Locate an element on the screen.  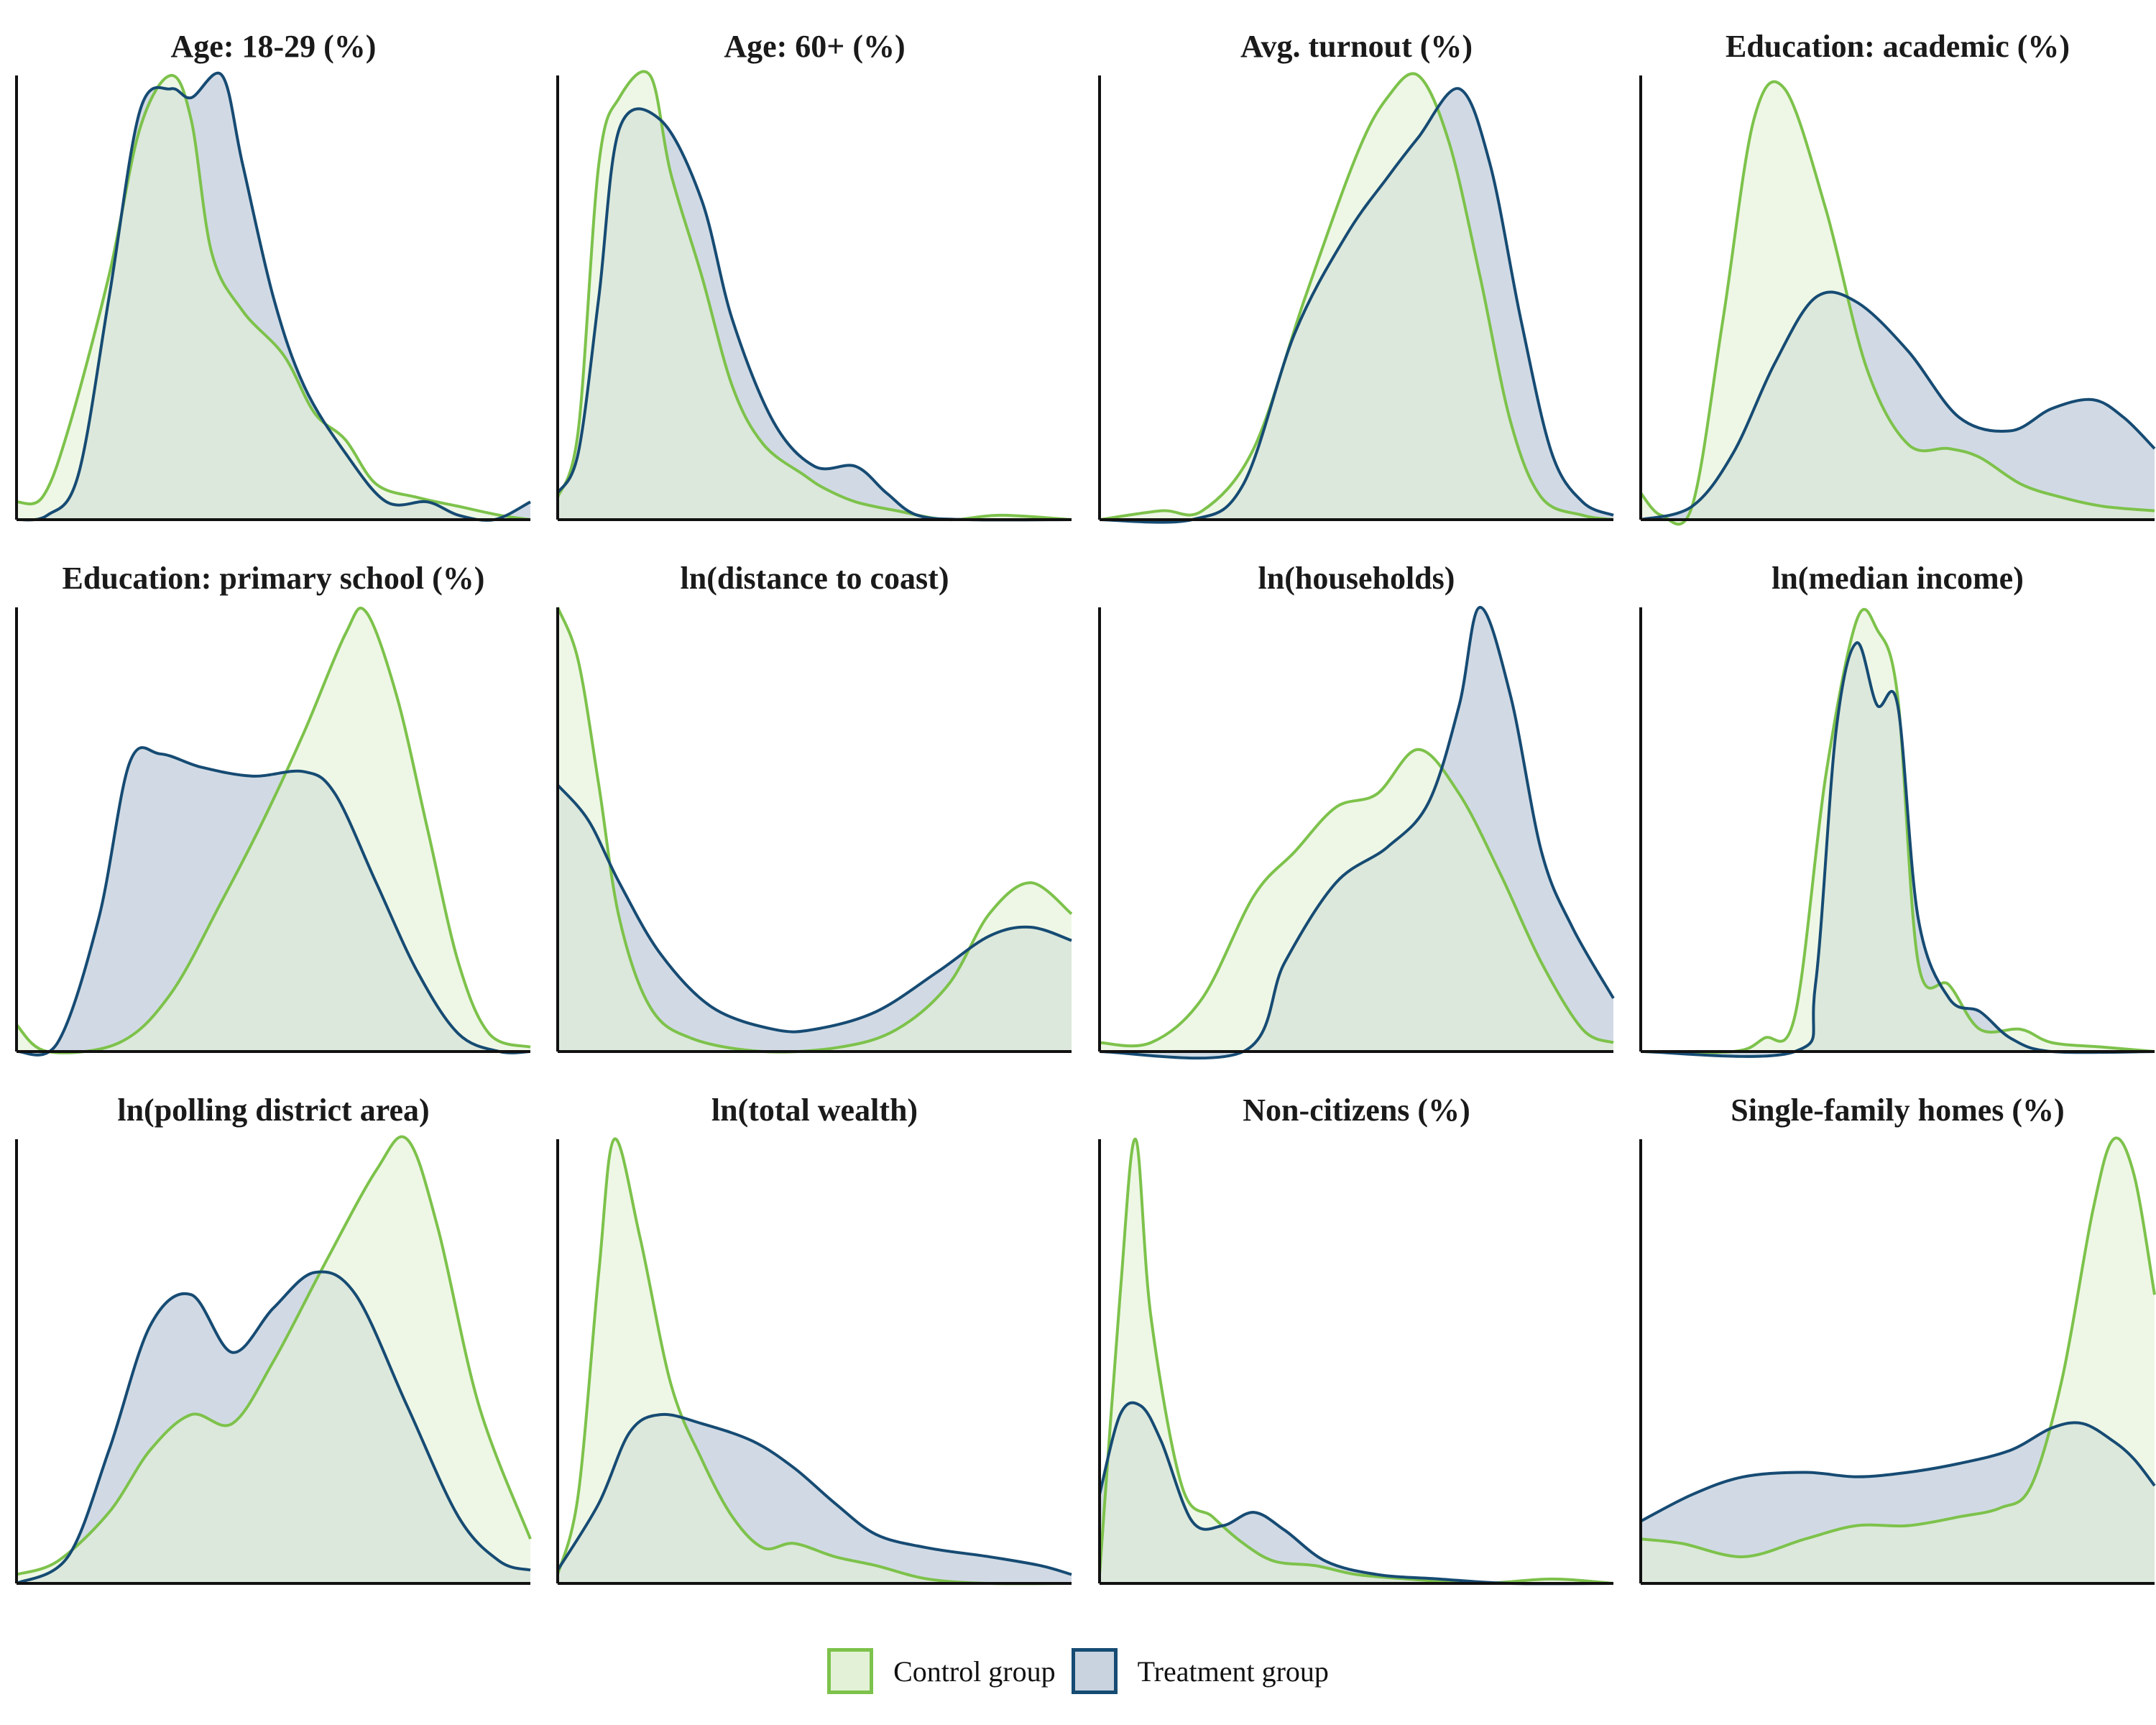
panel: ln(polling district area) is located at coordinates (273, 1338).